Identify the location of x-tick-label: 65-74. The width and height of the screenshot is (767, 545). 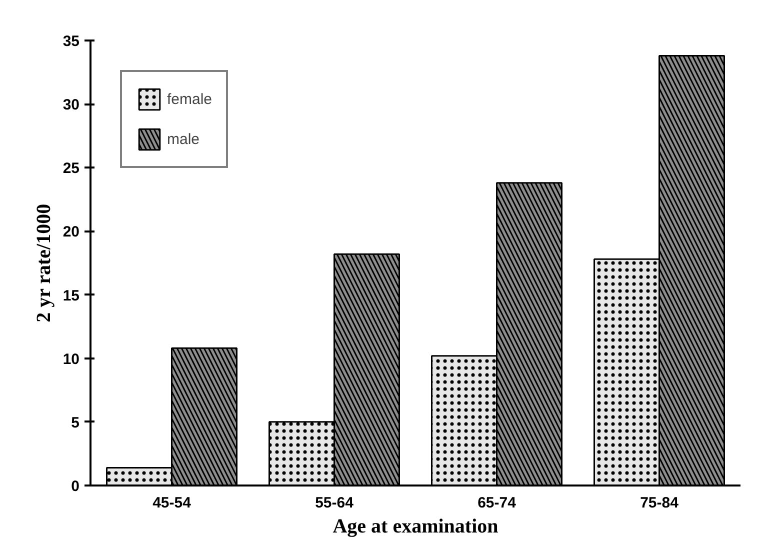
(497, 503).